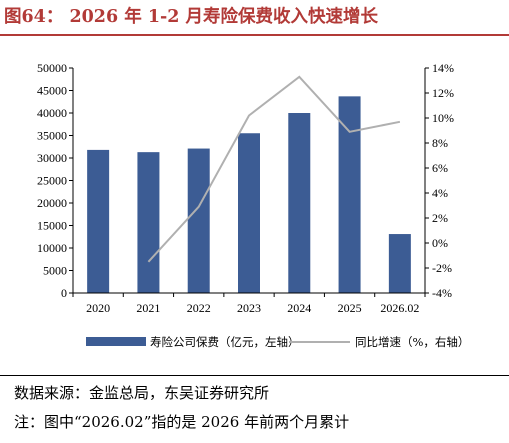 The height and width of the screenshot is (443, 509). What do you see at coordinates (55, 271) in the screenshot?
I see `left-tick-label: 5000` at bounding box center [55, 271].